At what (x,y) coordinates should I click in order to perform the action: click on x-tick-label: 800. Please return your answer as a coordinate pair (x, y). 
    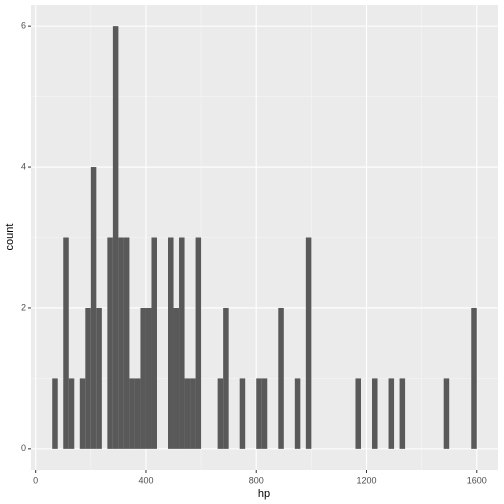
    Looking at the image, I should click on (256, 480).